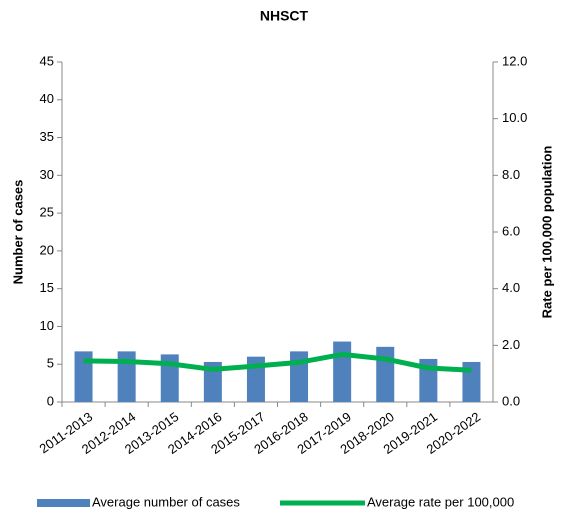  Describe the element at coordinates (50, 400) in the screenshot. I see `y-tick-label: 0` at that location.